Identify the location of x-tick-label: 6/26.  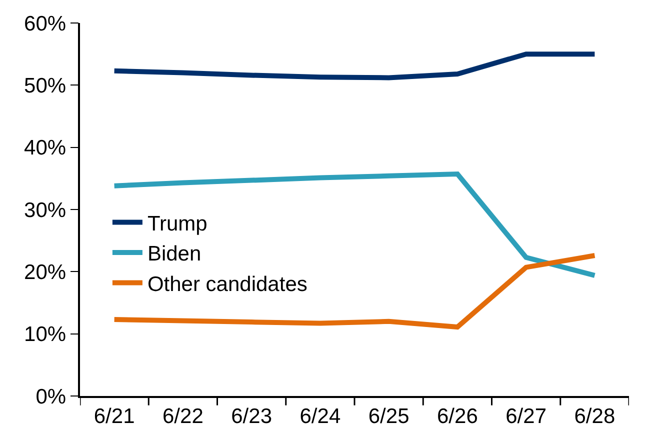
(457, 416).